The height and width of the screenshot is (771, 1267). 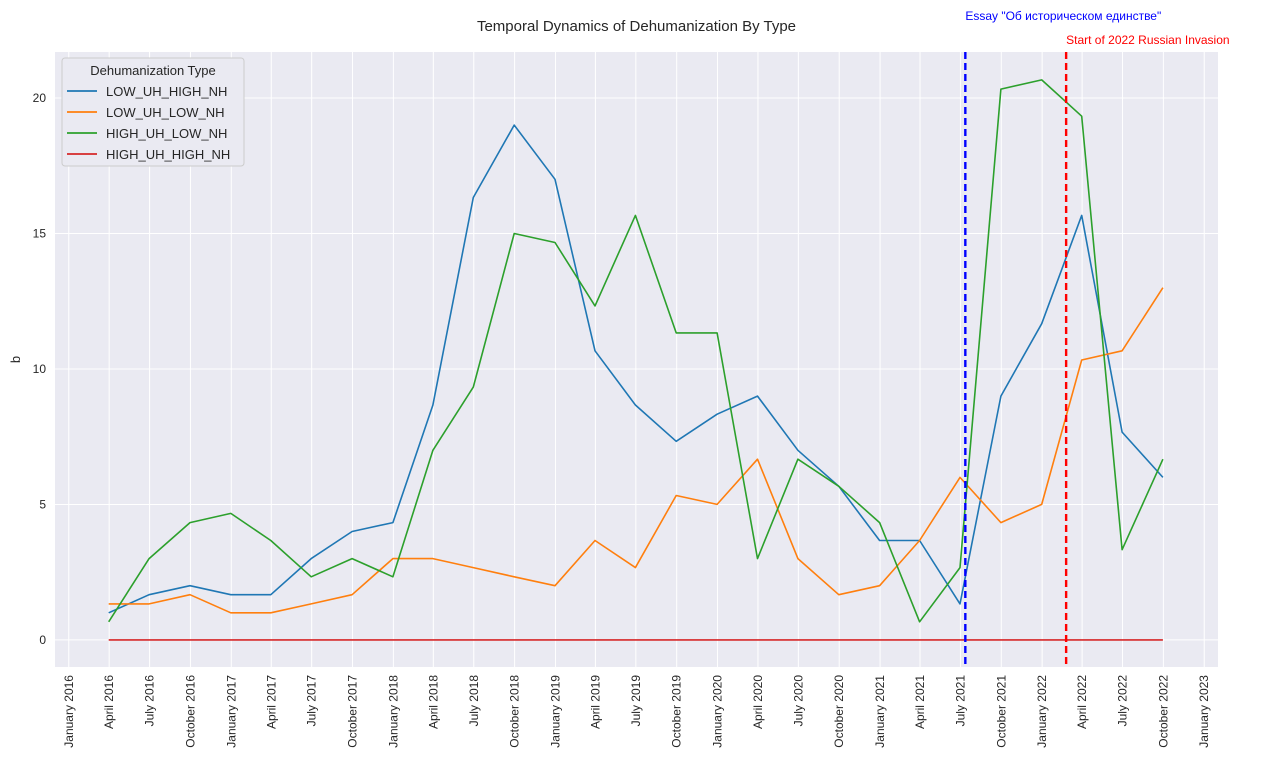 I want to click on x-tick-label: July 2017, so click(x=312, y=701).